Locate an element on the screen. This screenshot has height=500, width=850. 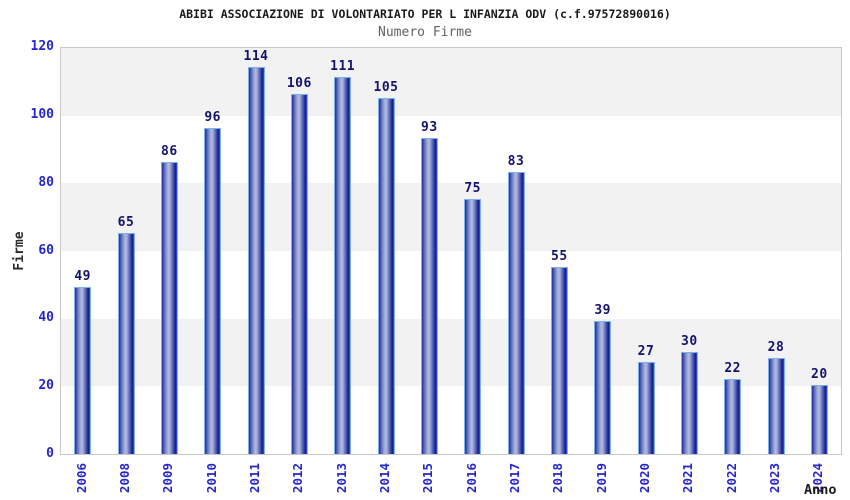
x-tick-label-2020: 2020 is located at coordinates (644, 478).